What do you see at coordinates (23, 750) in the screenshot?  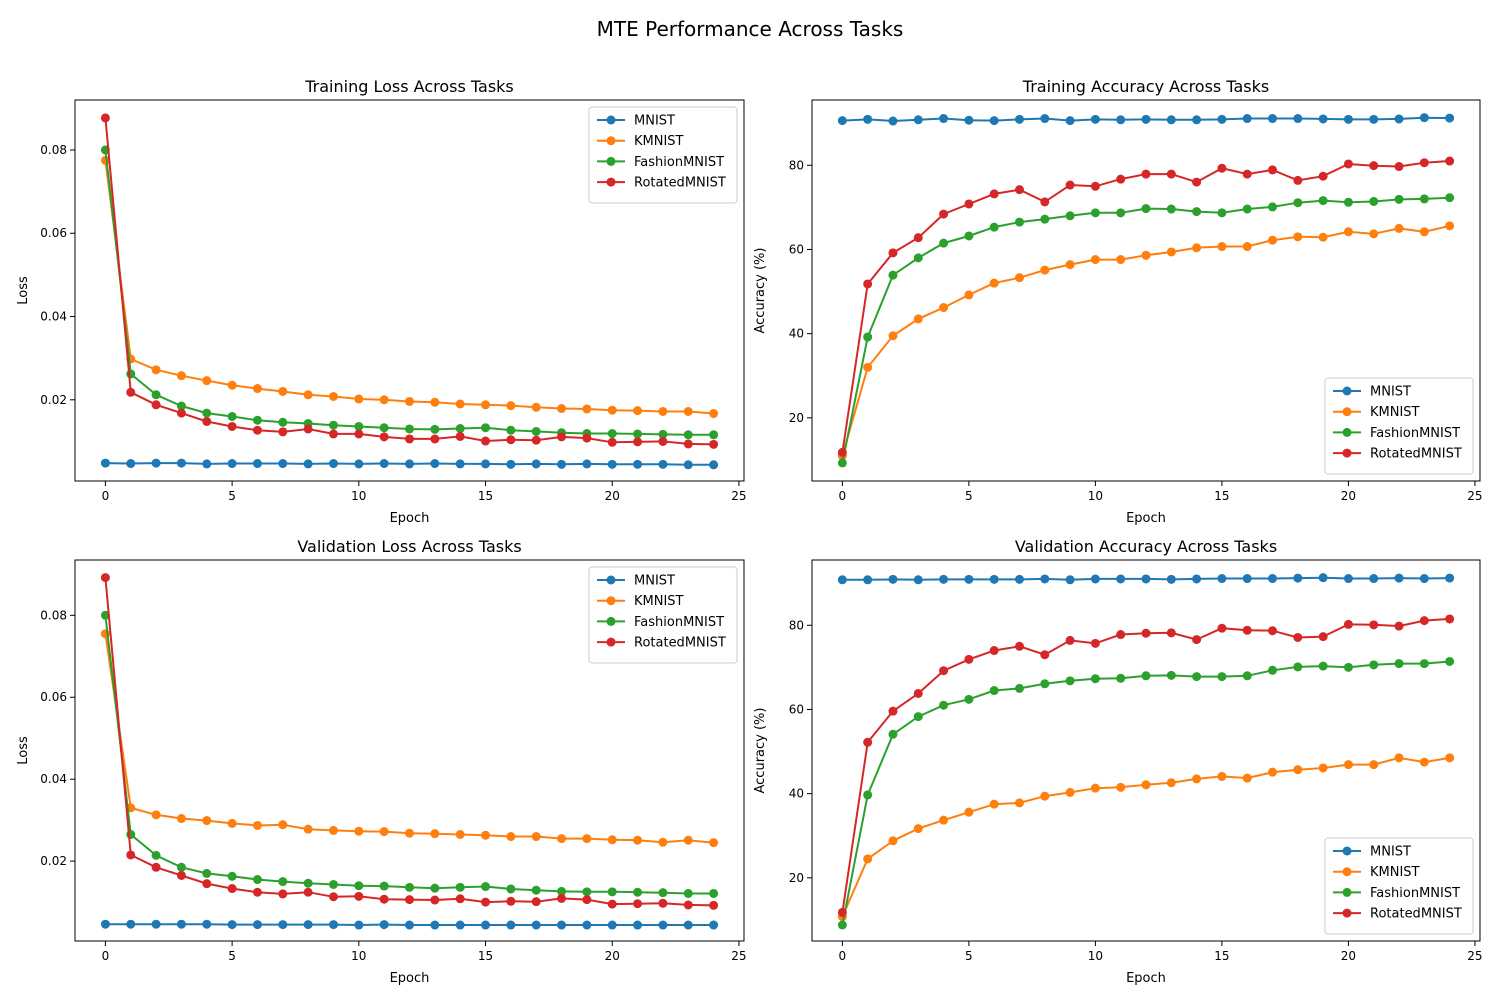 I see `y-axis-label: Loss` at bounding box center [23, 750].